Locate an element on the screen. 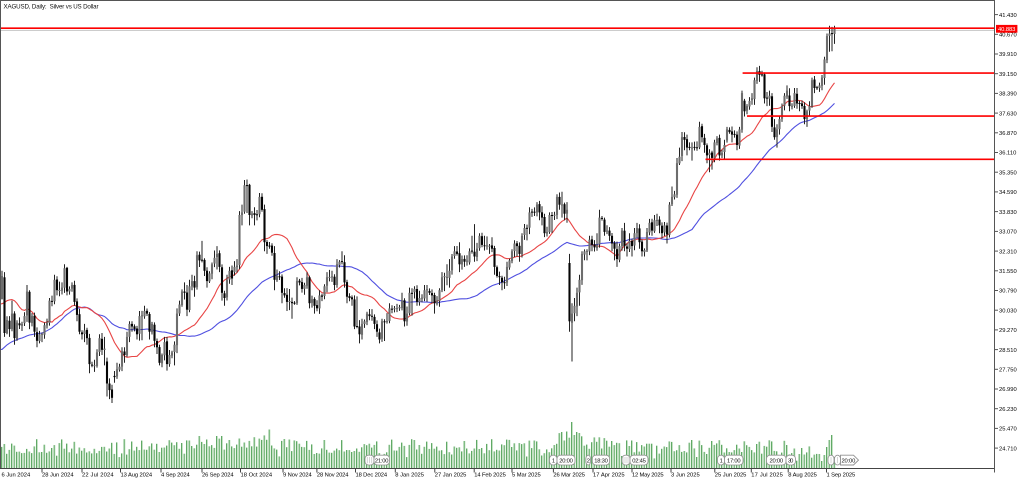  svg-text: 02:45 is located at coordinates (639, 461).